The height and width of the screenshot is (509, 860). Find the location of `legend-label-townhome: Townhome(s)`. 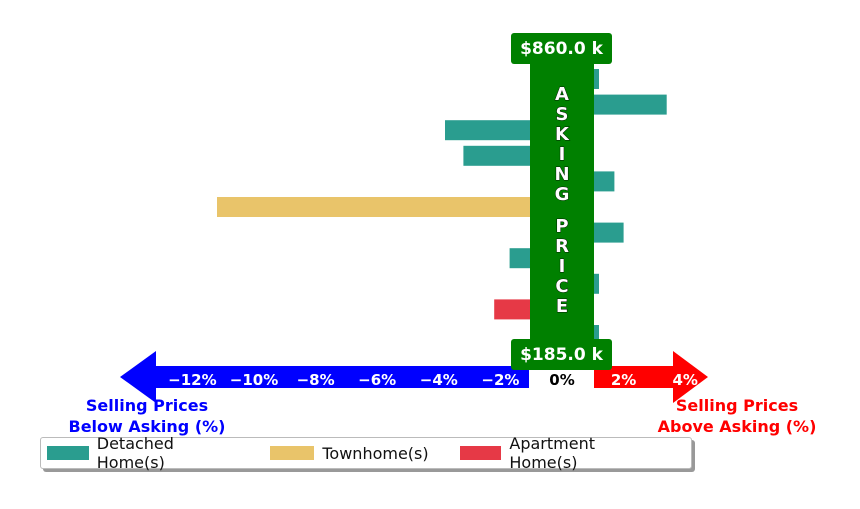

legend-label-townhome: Townhome(s) is located at coordinates (375, 453).